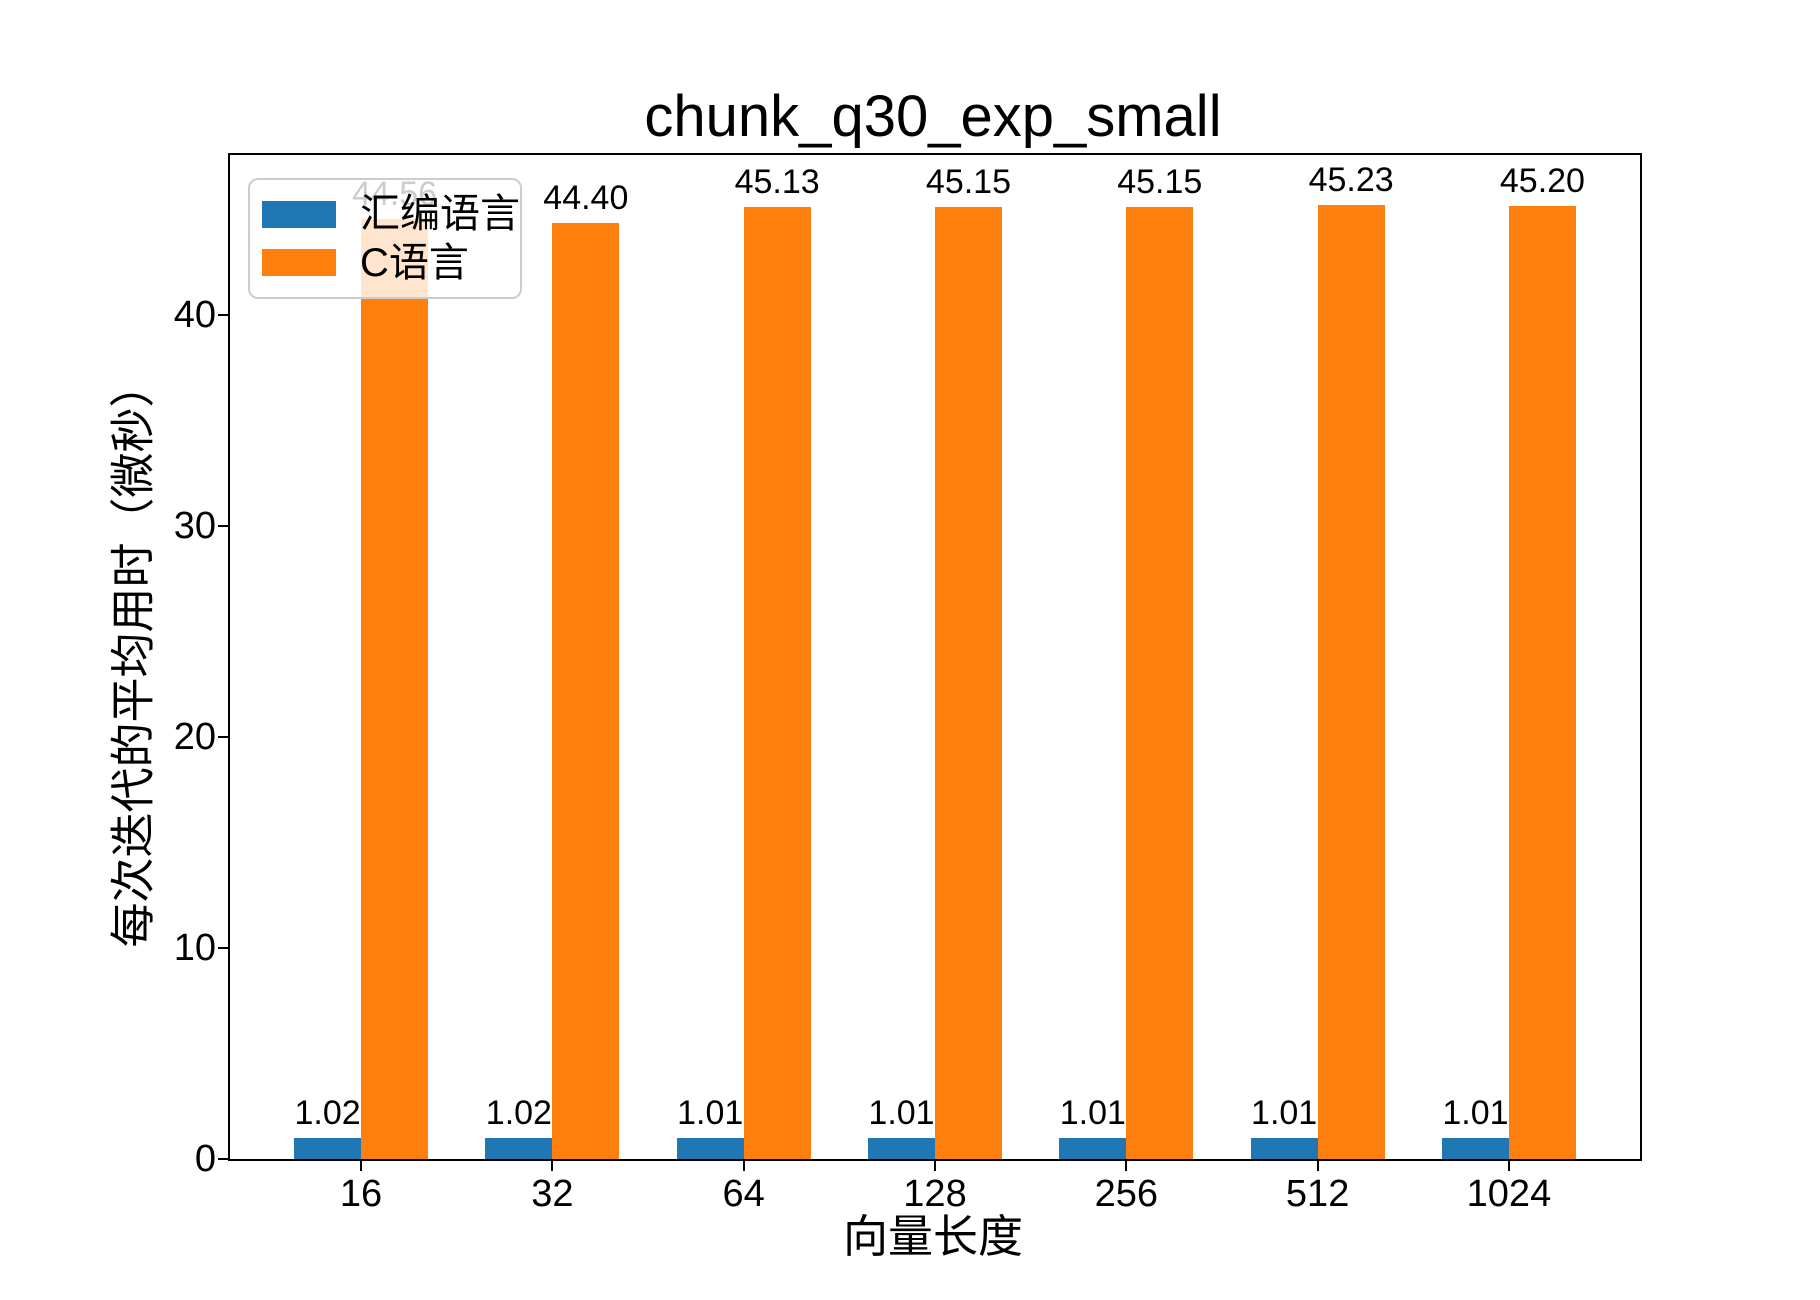 The width and height of the screenshot is (1820, 1300). What do you see at coordinates (361, 1194) in the screenshot?
I see `x-tick-label: 16` at bounding box center [361, 1194].